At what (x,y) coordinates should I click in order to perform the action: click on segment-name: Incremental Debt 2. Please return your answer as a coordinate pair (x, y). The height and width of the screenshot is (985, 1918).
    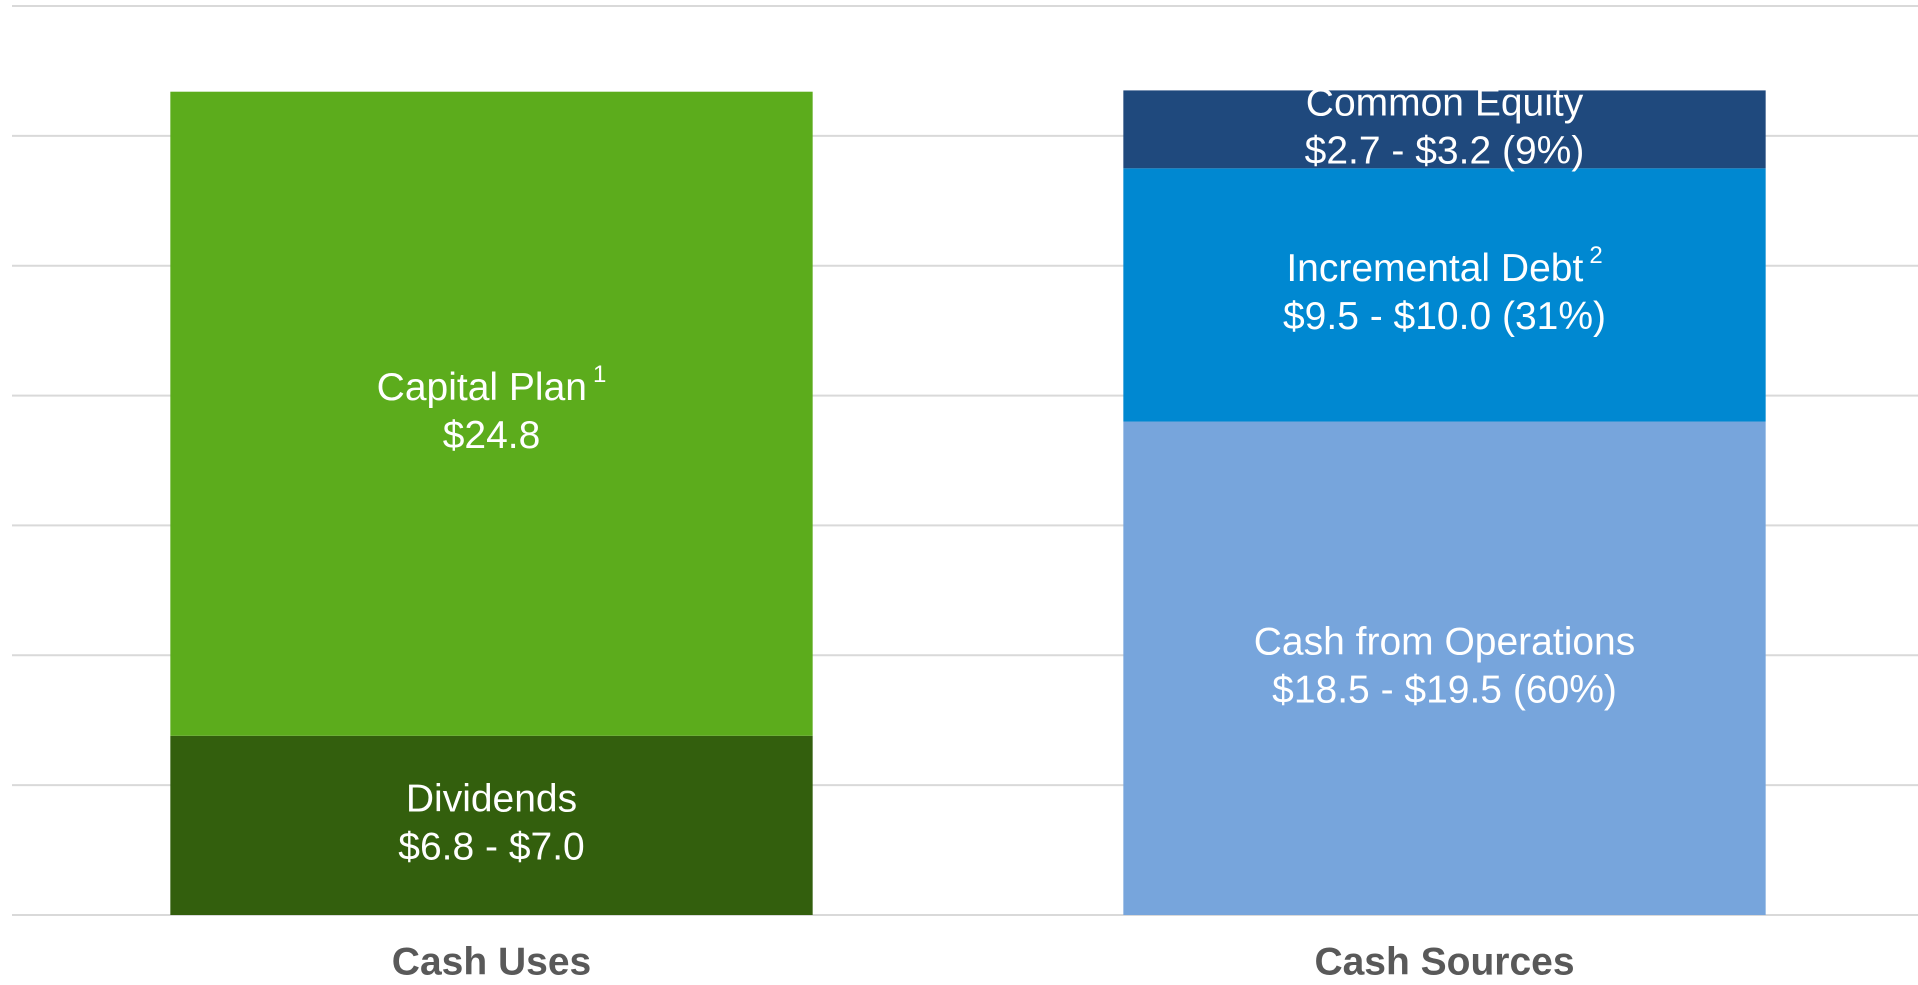
    Looking at the image, I should click on (1444, 266).